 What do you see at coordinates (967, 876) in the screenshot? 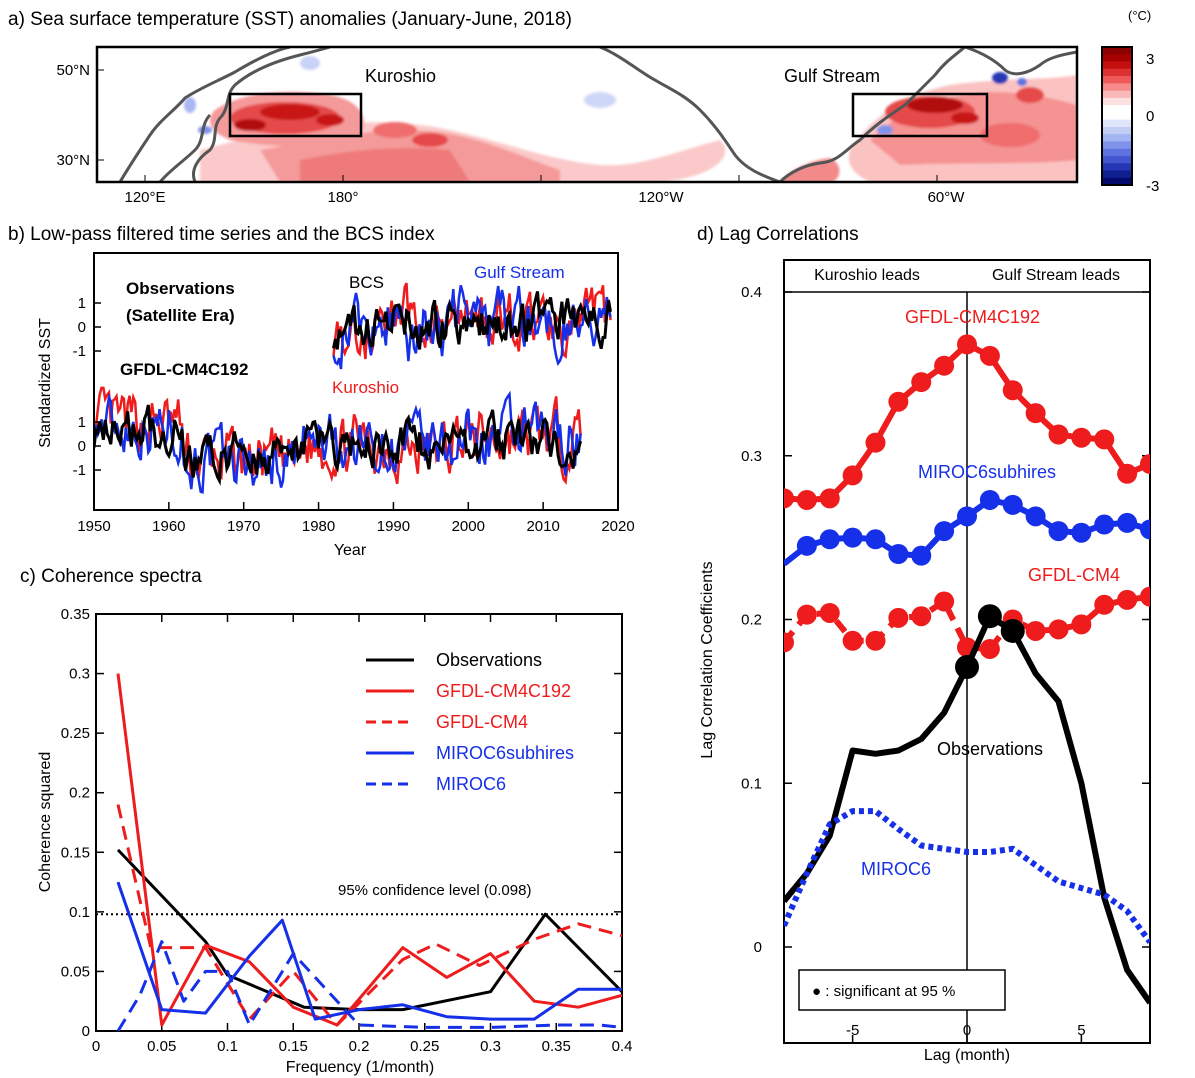
I see `lag-line-miroc6` at bounding box center [967, 876].